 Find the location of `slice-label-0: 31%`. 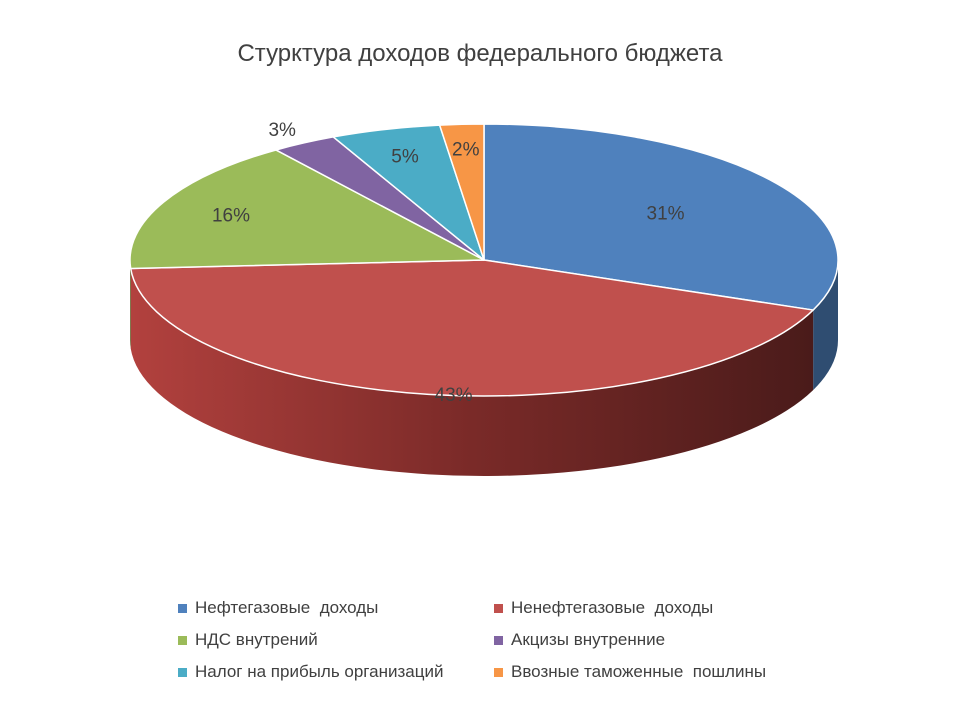

slice-label-0: 31% is located at coordinates (666, 214).